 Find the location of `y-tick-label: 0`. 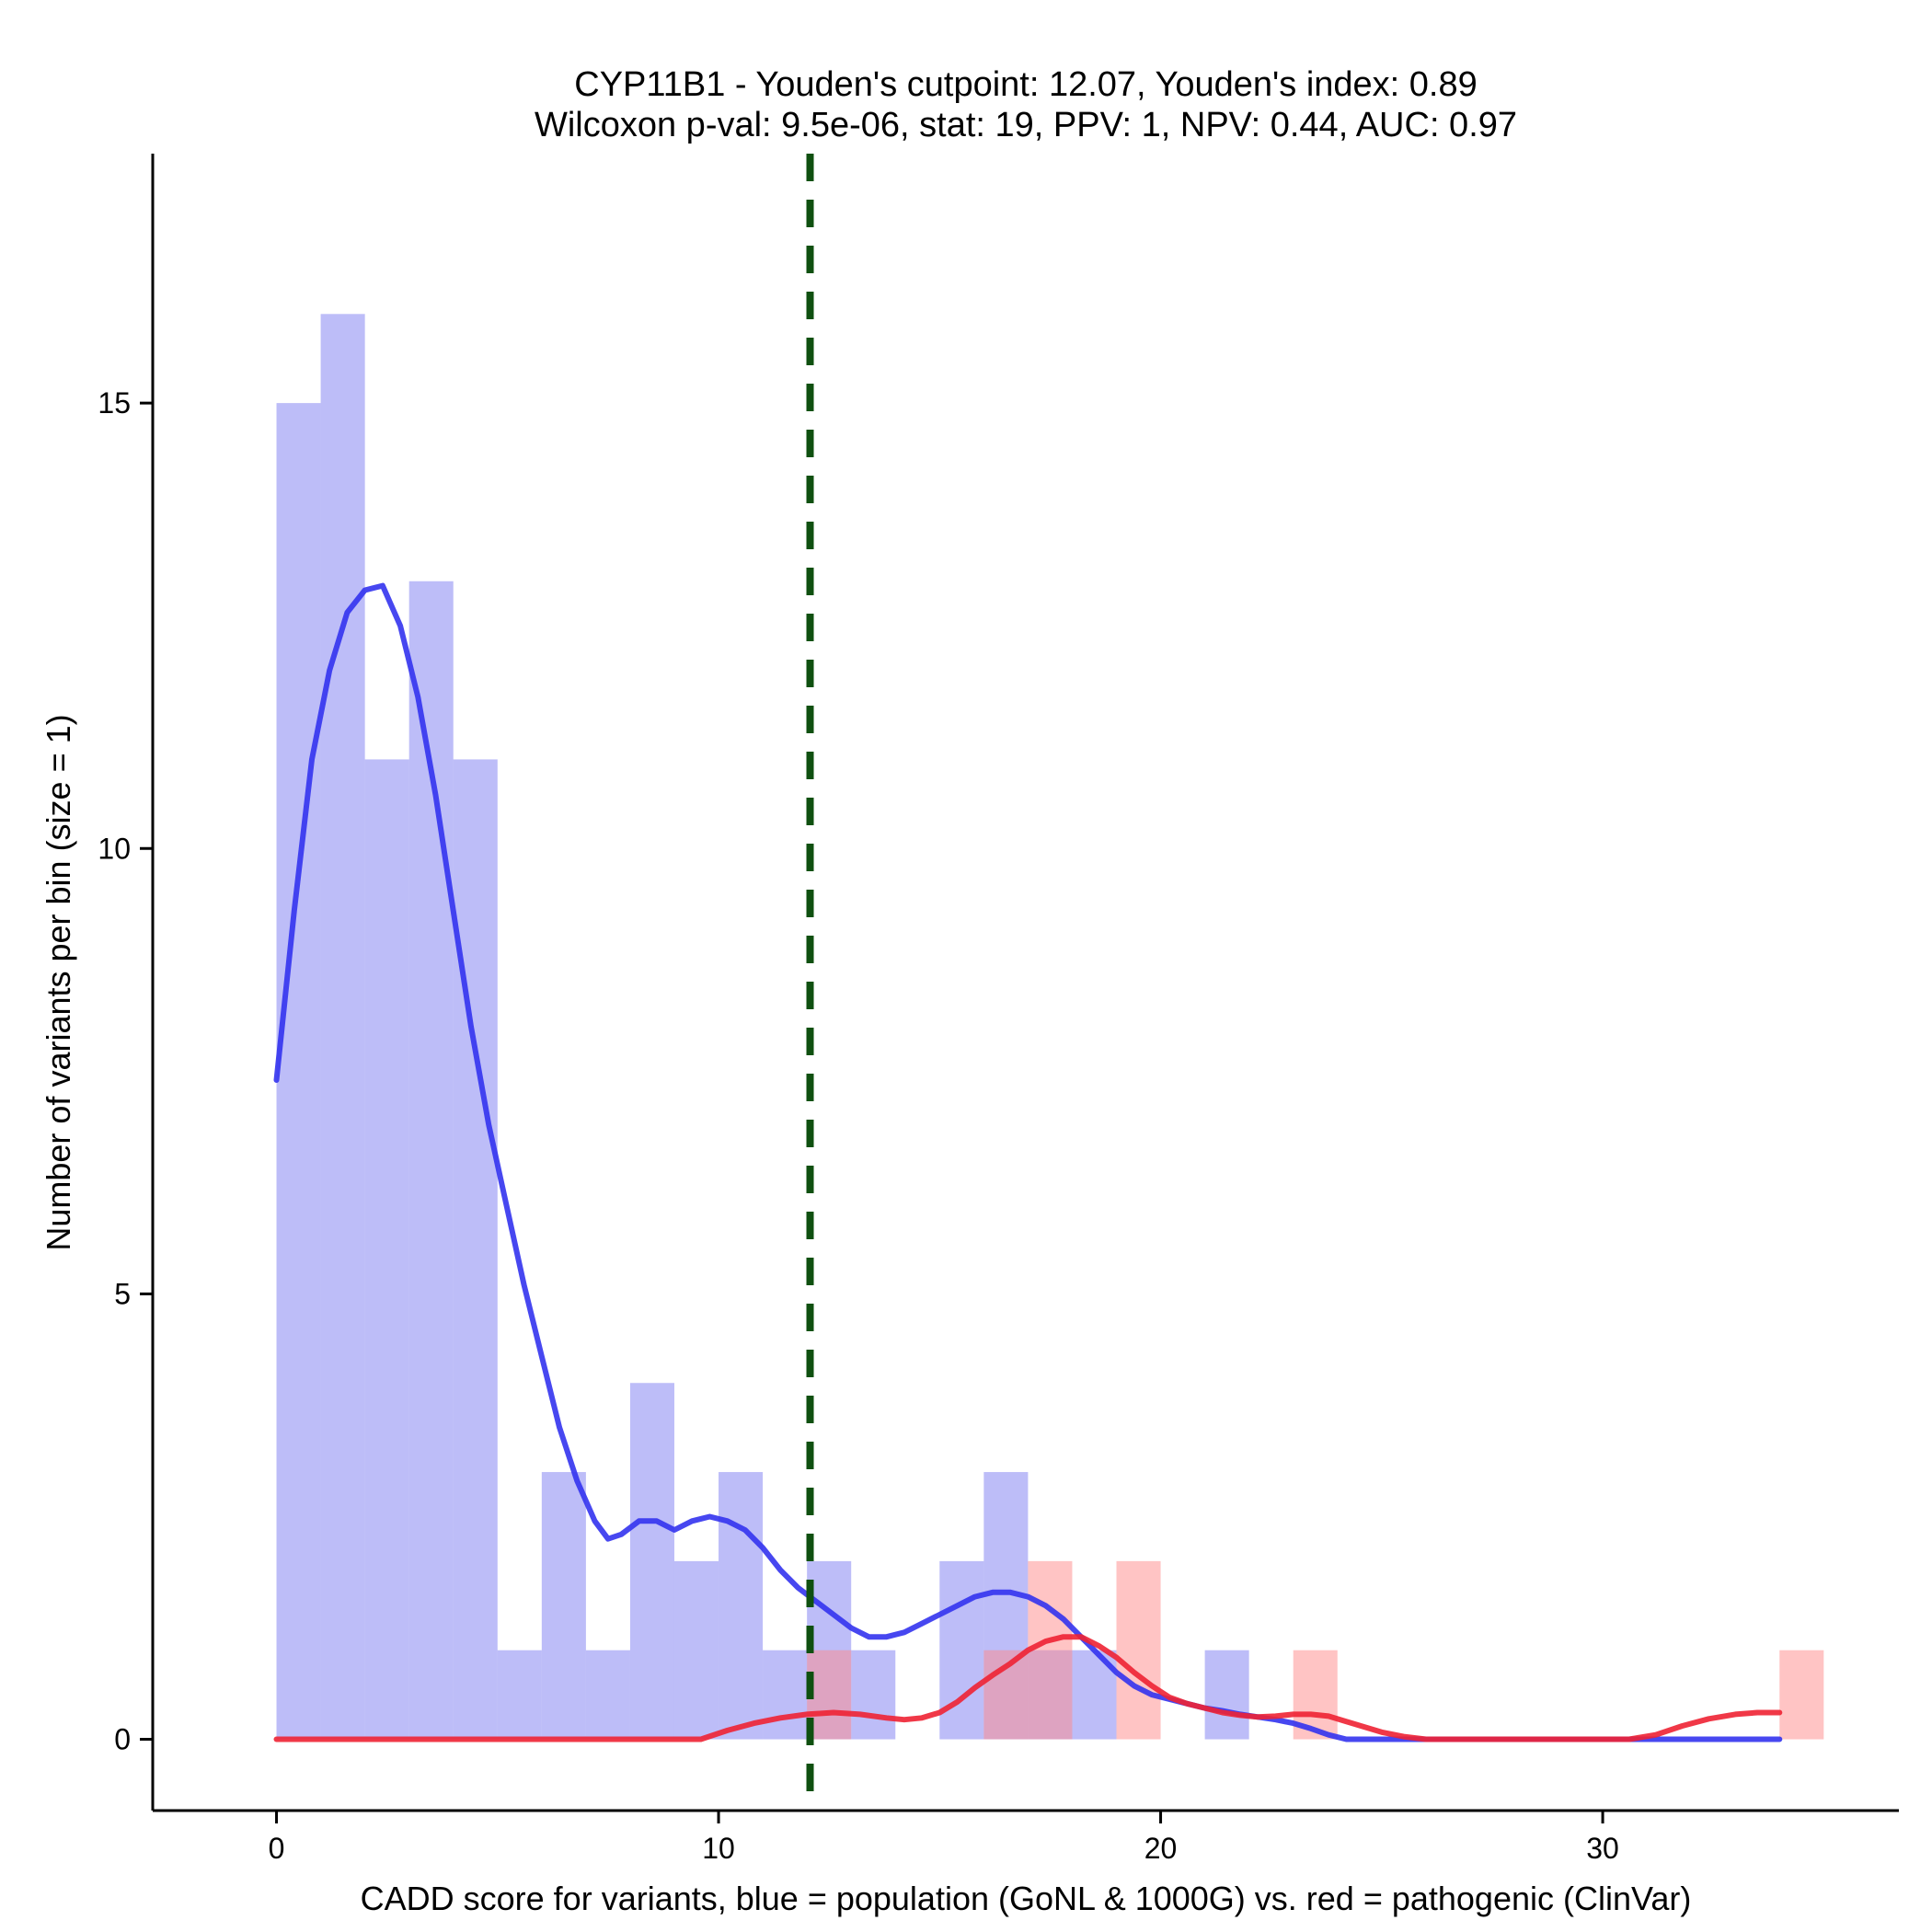

y-tick-label: 0 is located at coordinates (122, 1739).